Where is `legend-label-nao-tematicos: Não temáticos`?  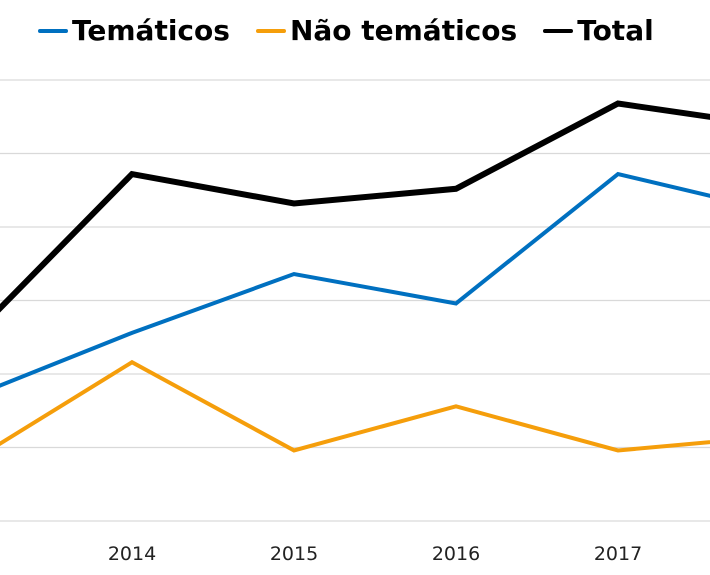 legend-label-nao-tematicos: Não temáticos is located at coordinates (403, 30).